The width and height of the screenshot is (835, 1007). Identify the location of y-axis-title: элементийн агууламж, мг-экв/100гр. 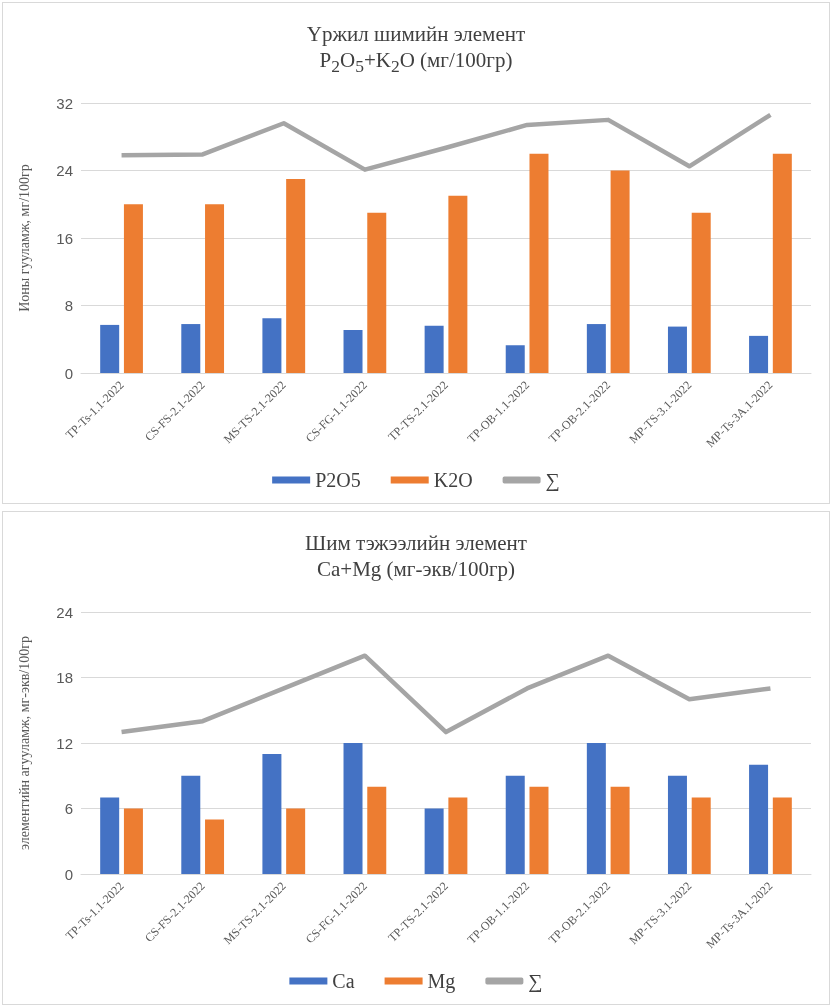
(24, 743).